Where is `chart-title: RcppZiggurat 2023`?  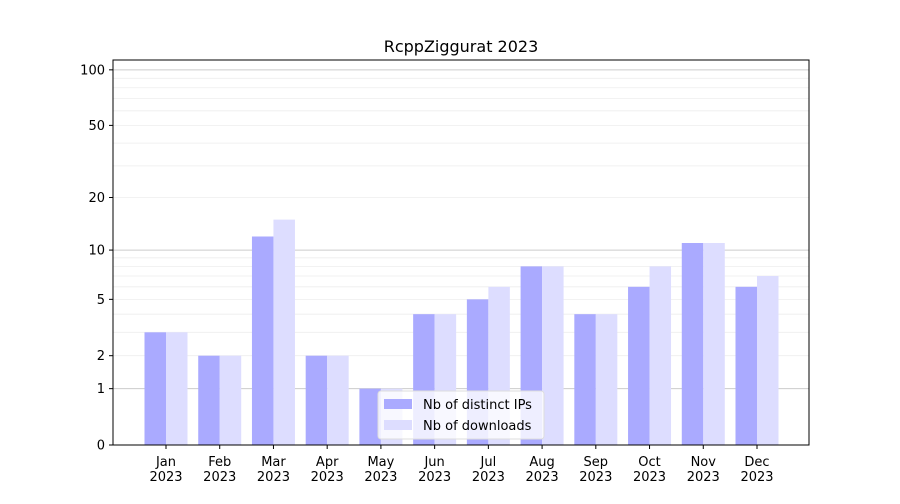 chart-title: RcppZiggurat 2023 is located at coordinates (461, 46).